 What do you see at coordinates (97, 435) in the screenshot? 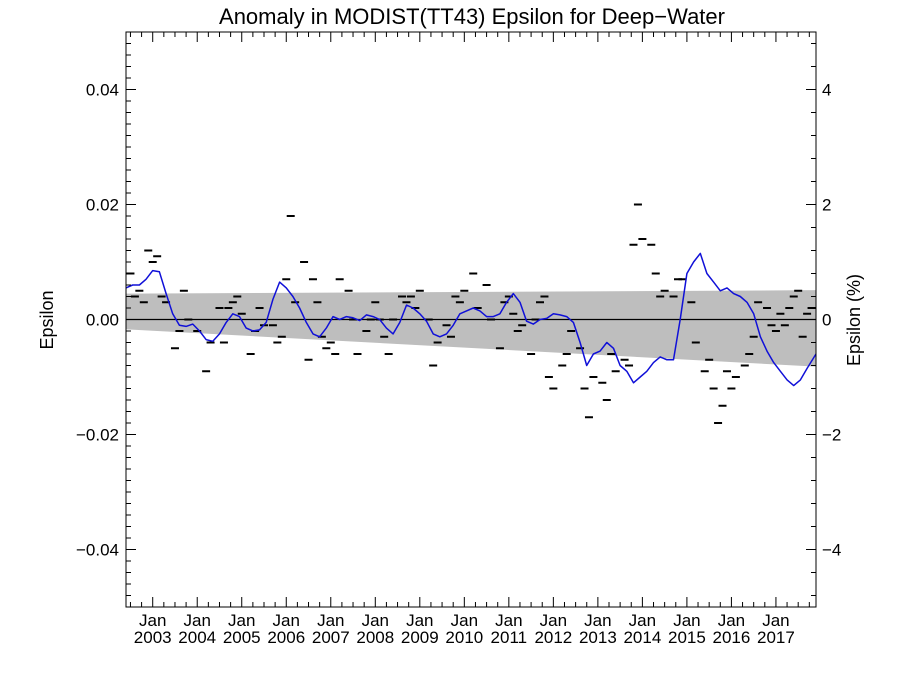
I see `y-tick-label-left: −0.02` at bounding box center [97, 435].